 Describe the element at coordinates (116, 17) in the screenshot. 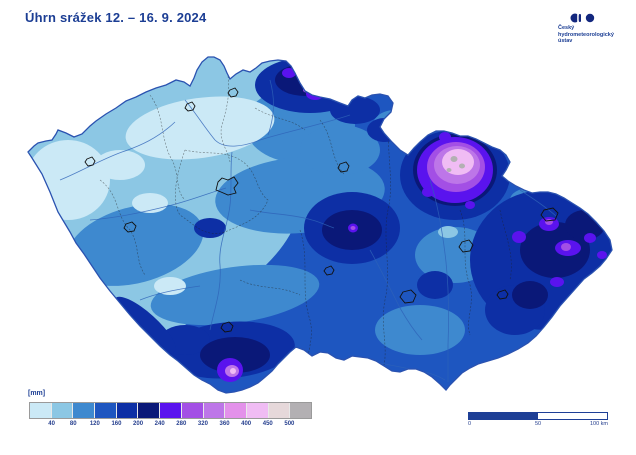

I see `page-title: Úhrn srážek 12. – 16. 9. 2024` at that location.